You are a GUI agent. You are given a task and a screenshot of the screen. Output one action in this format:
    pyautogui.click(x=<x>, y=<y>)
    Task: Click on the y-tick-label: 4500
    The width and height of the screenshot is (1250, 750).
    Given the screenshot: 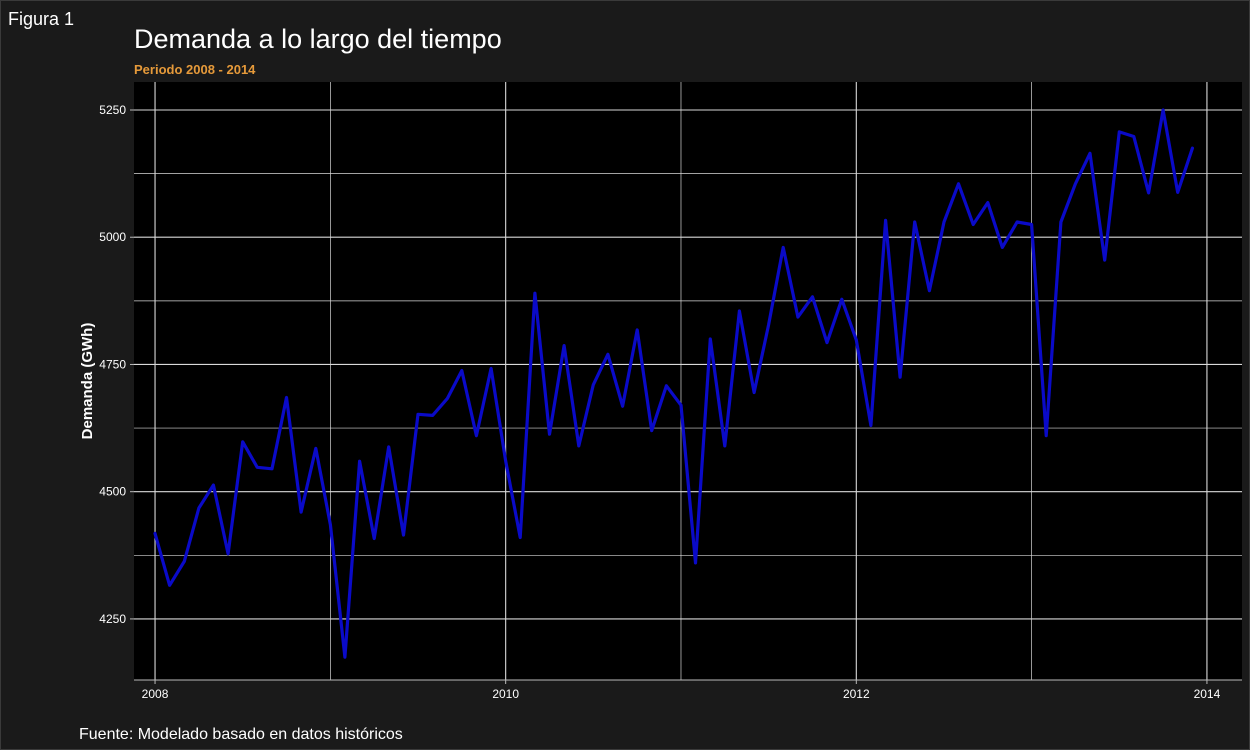 What is the action you would take?
    pyautogui.click(x=112, y=492)
    